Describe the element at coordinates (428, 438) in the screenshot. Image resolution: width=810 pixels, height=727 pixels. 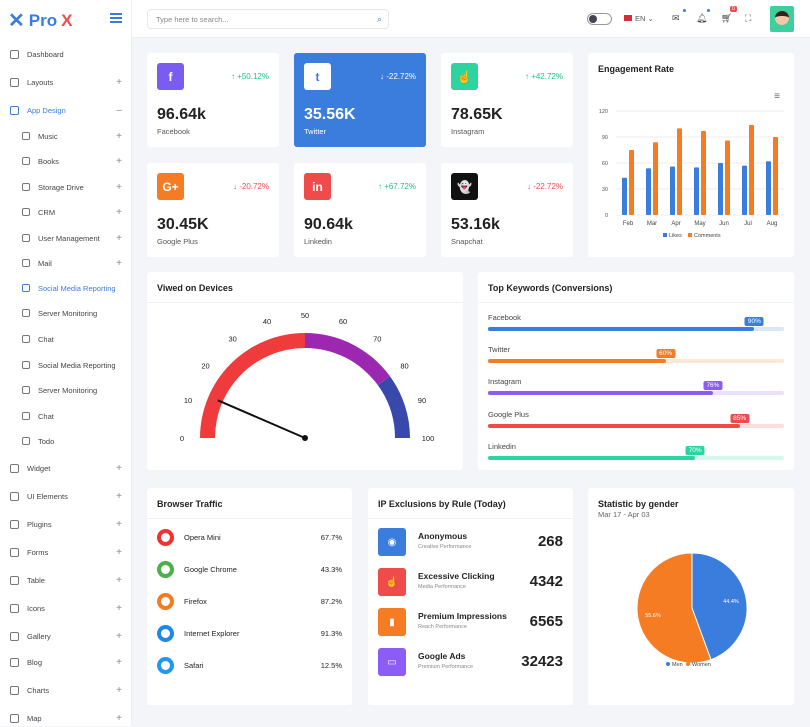
I see `gauge-tick-label: 100` at that location.